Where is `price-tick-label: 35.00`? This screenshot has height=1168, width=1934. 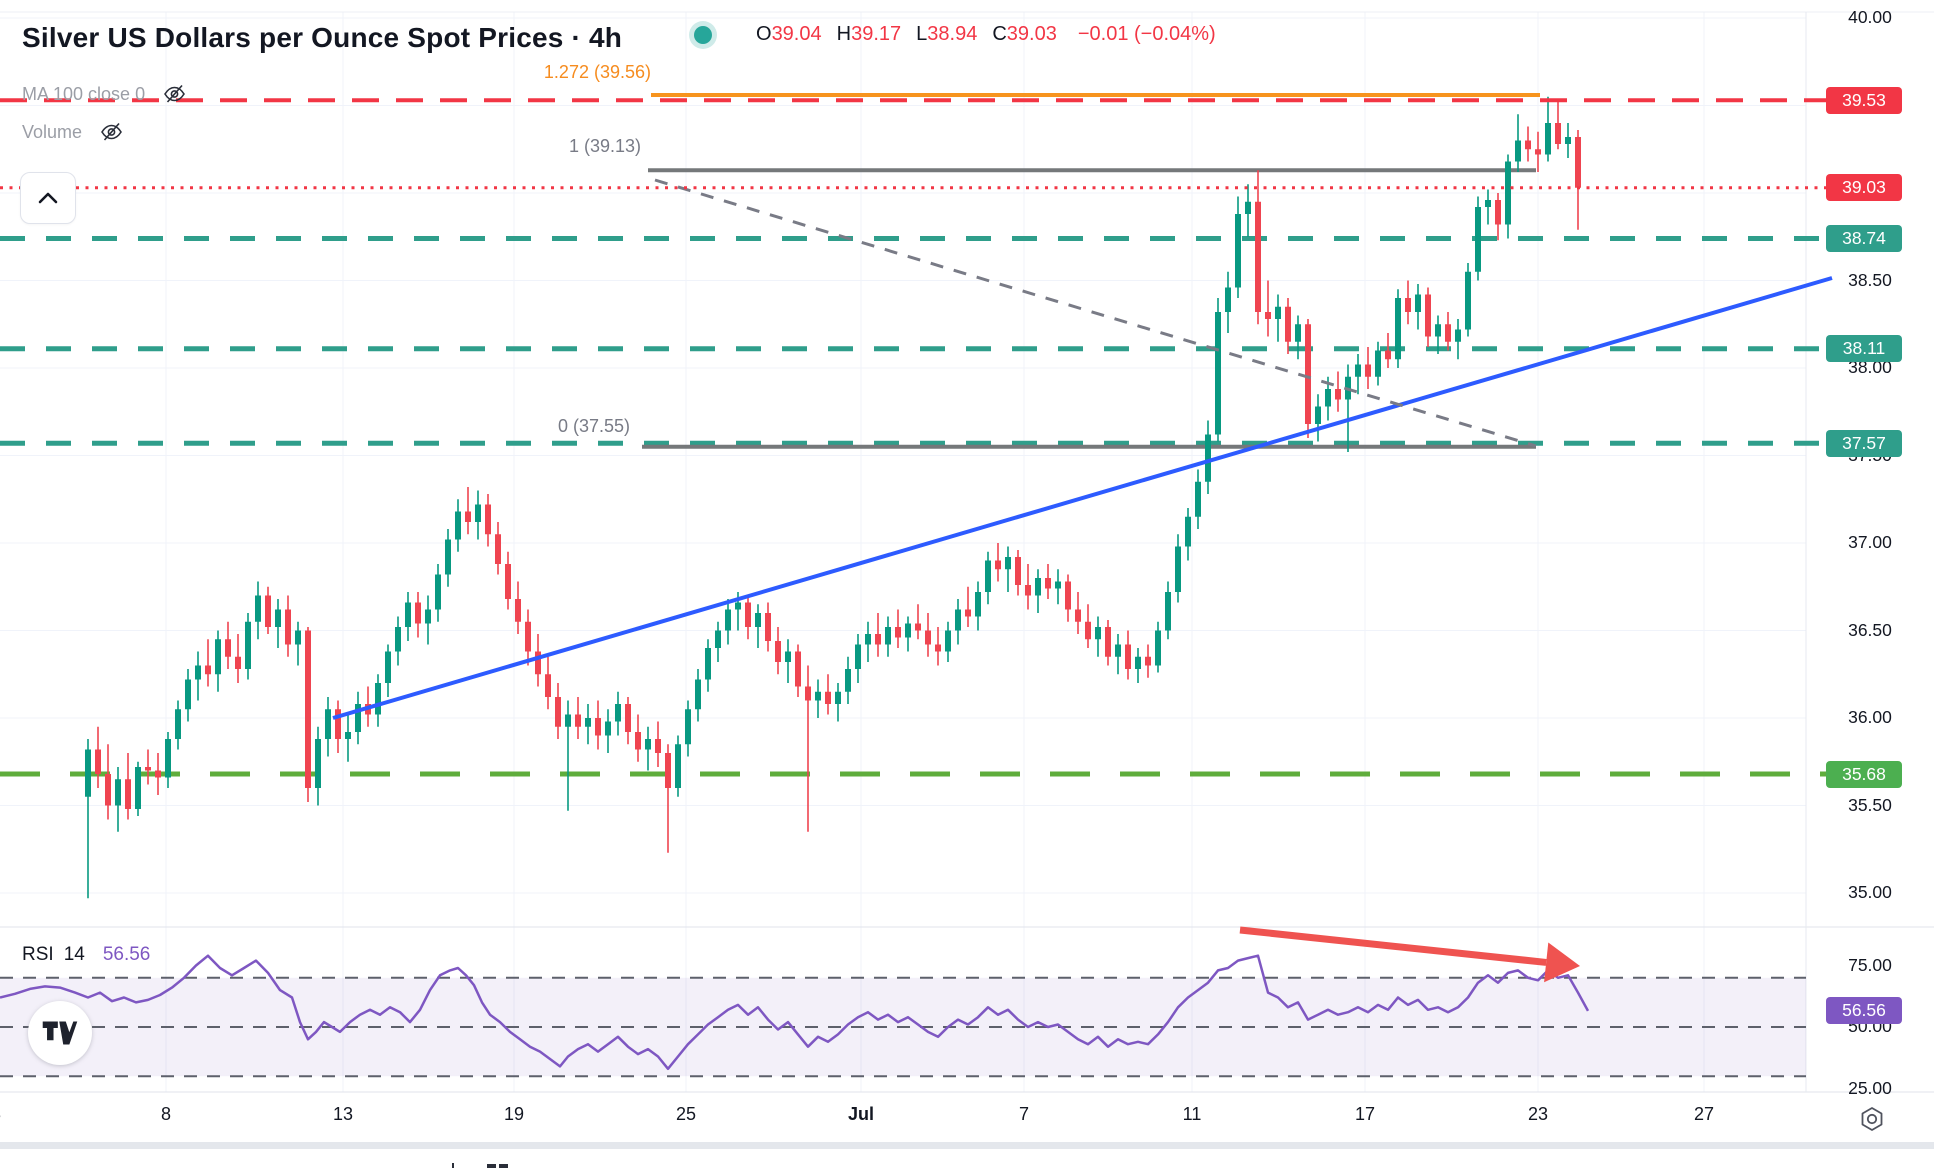 price-tick-label: 35.00 is located at coordinates (1870, 892).